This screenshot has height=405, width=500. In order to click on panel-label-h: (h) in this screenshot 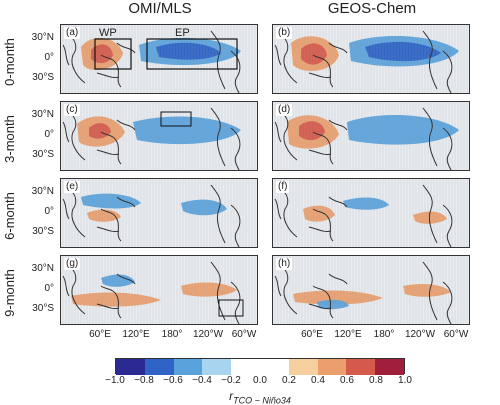, I will do `click(284, 264)`.